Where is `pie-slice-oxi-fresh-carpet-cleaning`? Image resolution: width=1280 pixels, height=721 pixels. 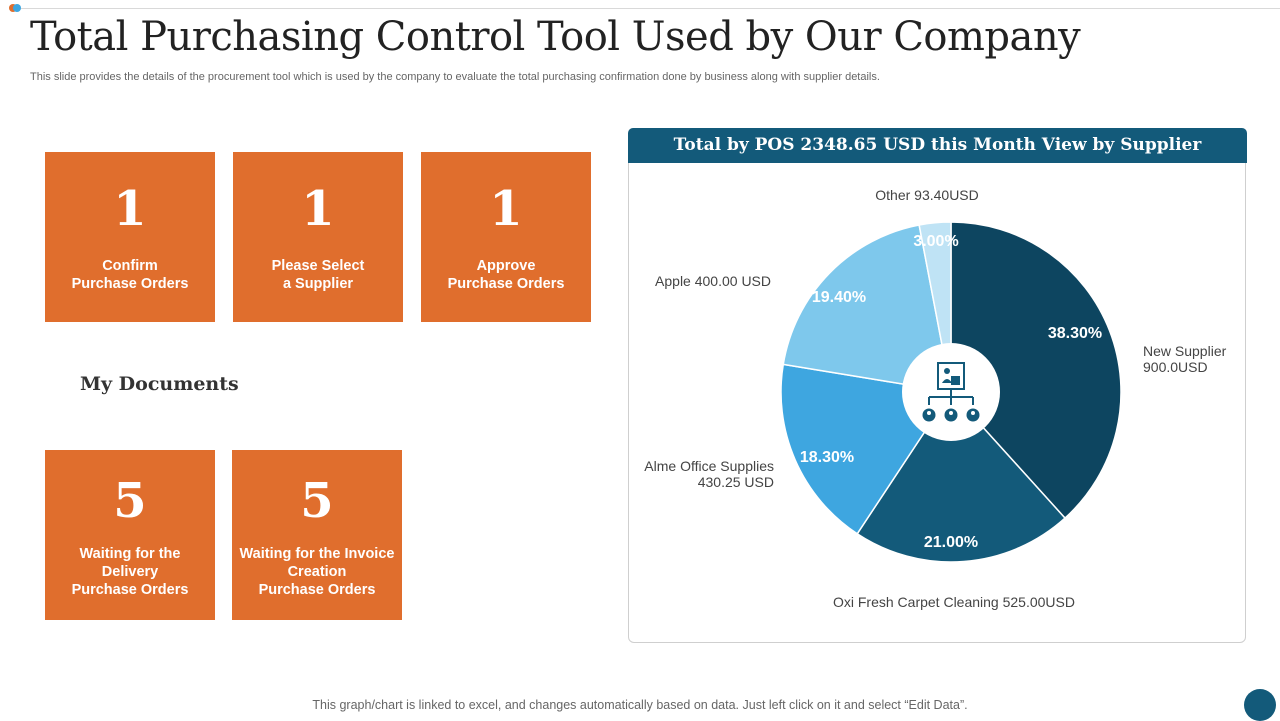
pie-slice-oxi-fresh-carpet-cleaning is located at coordinates (961, 476).